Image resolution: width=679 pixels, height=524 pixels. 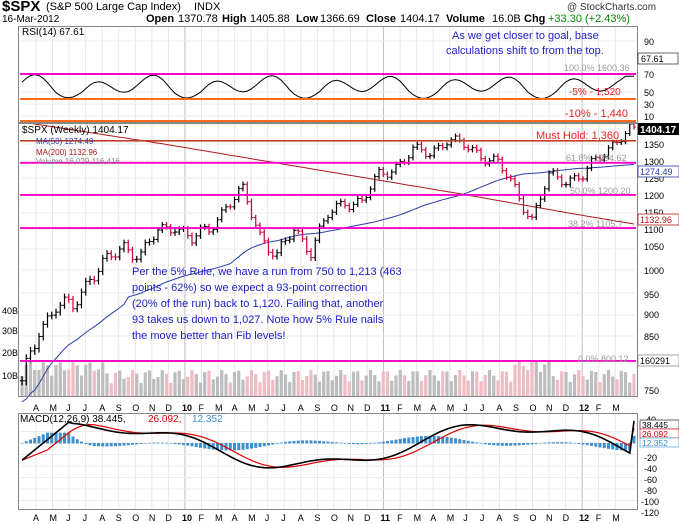 What do you see at coordinates (651, 315) in the screenshot?
I see `price-tick: 900` at bounding box center [651, 315].